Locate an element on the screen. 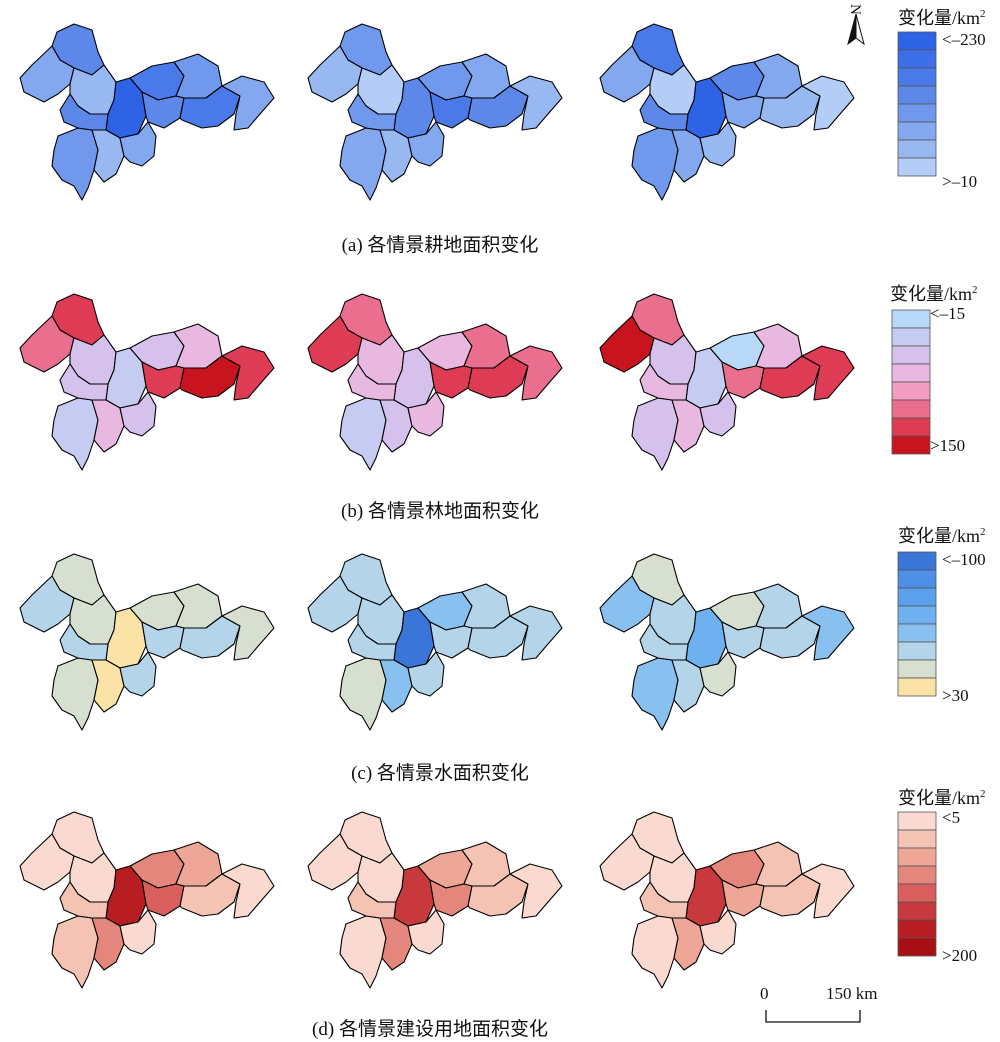 Image resolution: width=1000 pixels, height=1042 pixels. legend-built is located at coordinates (917, 884).